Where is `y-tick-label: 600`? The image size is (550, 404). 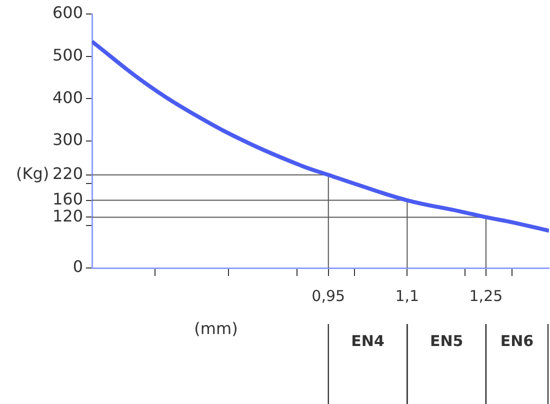
y-tick-label: 600 is located at coordinates (67, 12).